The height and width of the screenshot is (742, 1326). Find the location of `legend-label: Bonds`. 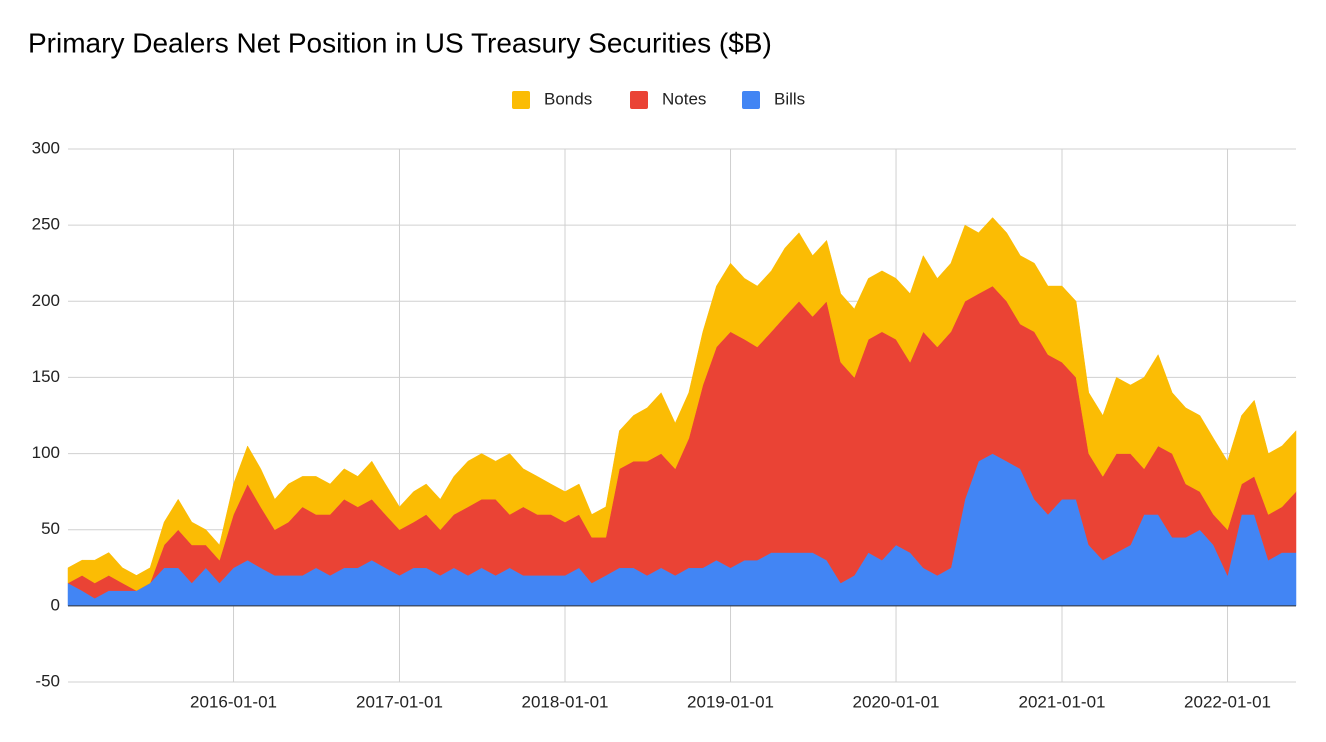

legend-label: Bonds is located at coordinates (568, 98).